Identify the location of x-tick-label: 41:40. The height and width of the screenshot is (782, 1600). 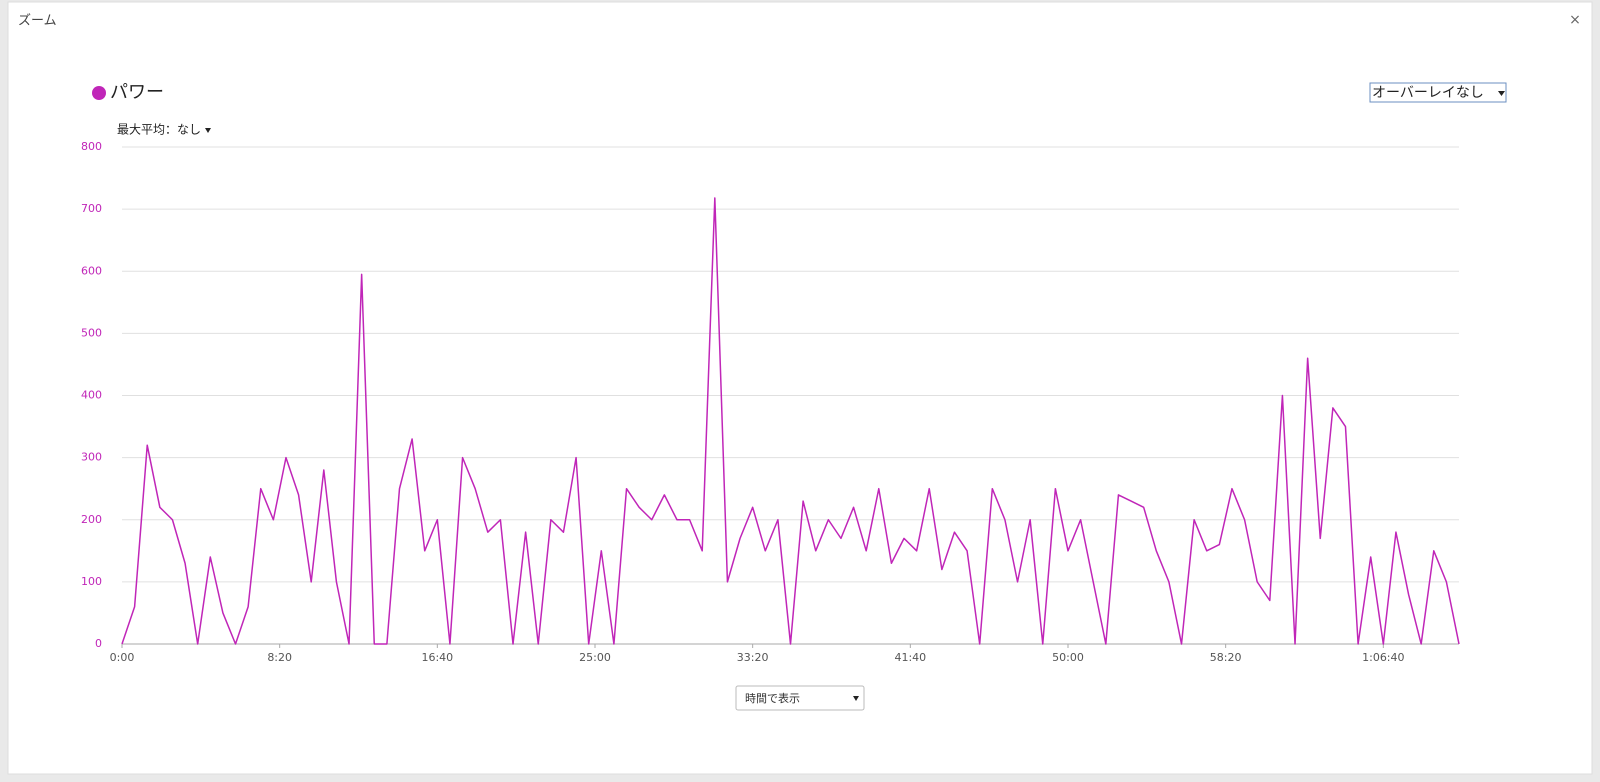
(910, 657).